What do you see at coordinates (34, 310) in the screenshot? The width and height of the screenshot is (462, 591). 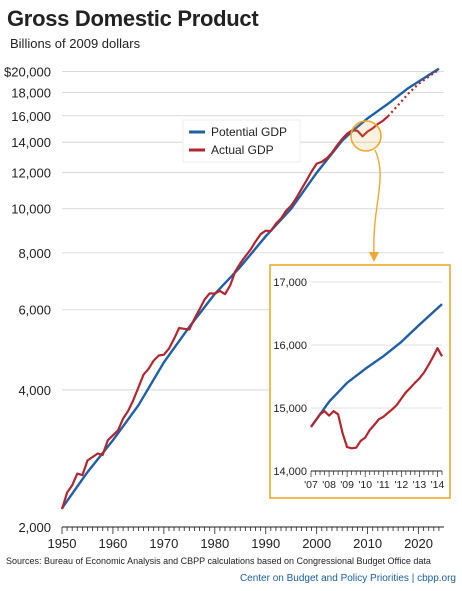 I see `main-y-tick-label: 6,000` at bounding box center [34, 310].